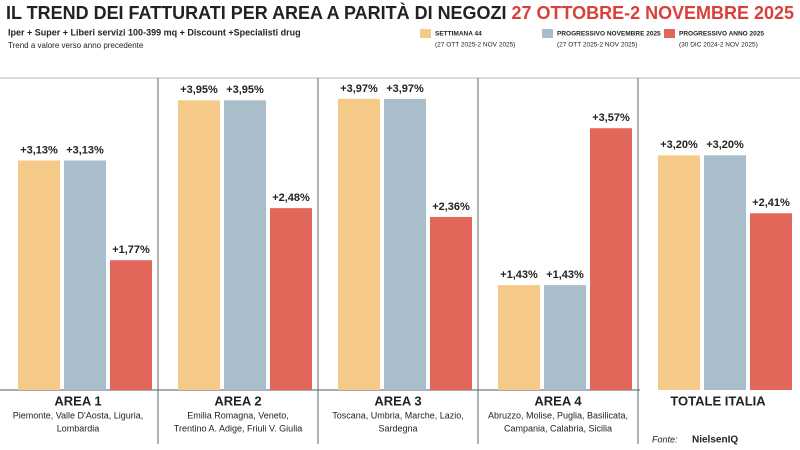 Image resolution: width=800 pixels, height=450 pixels. What do you see at coordinates (76, 45) in the screenshot?
I see `subtitle-2: Trend a valore verso anno precedente` at bounding box center [76, 45].